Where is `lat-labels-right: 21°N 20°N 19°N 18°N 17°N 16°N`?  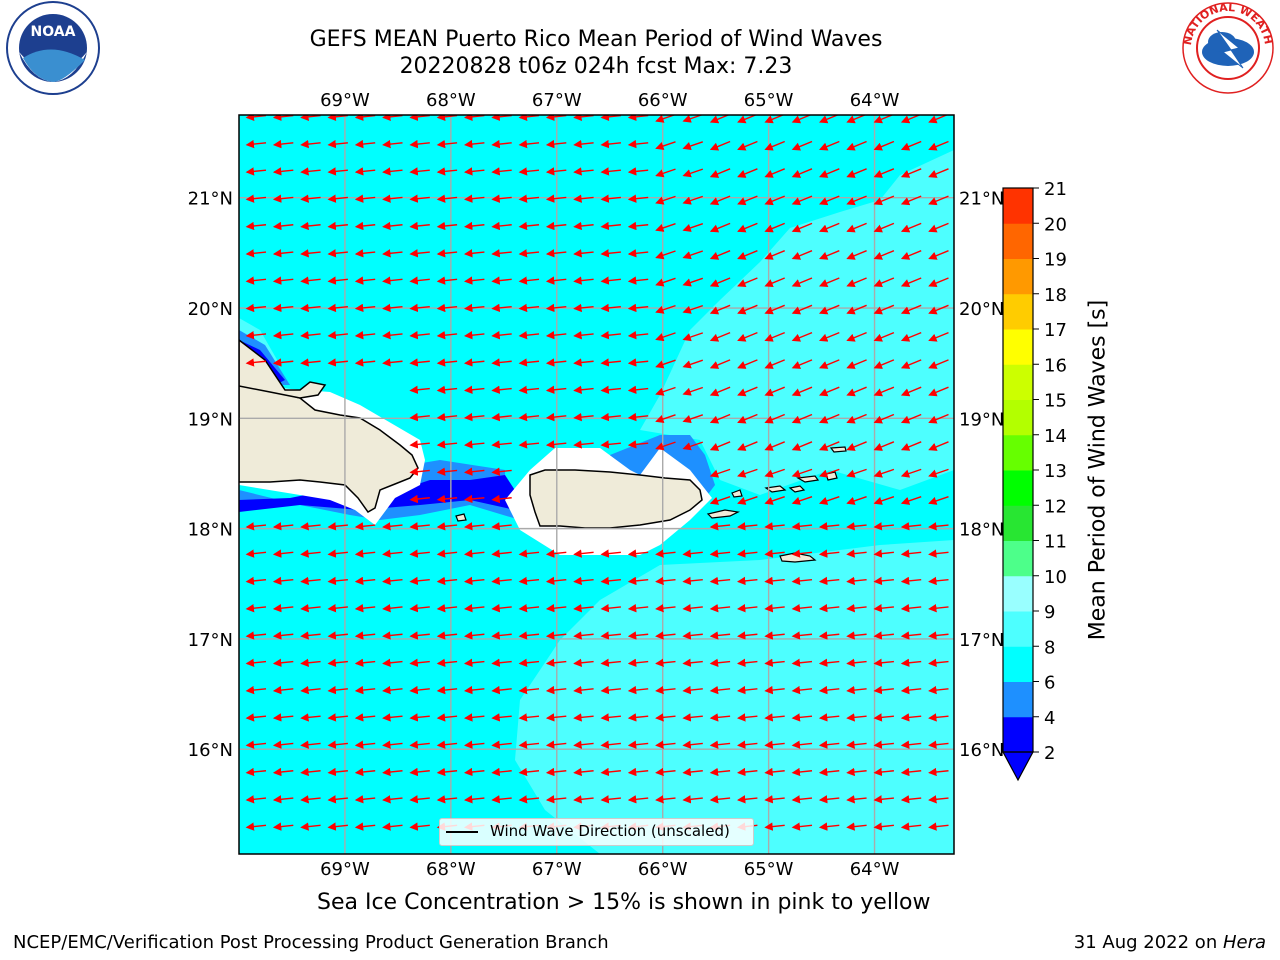 lat-labels-right: 21°N 20°N 19°N 18°N 17°N 16°N is located at coordinates (981, 475).